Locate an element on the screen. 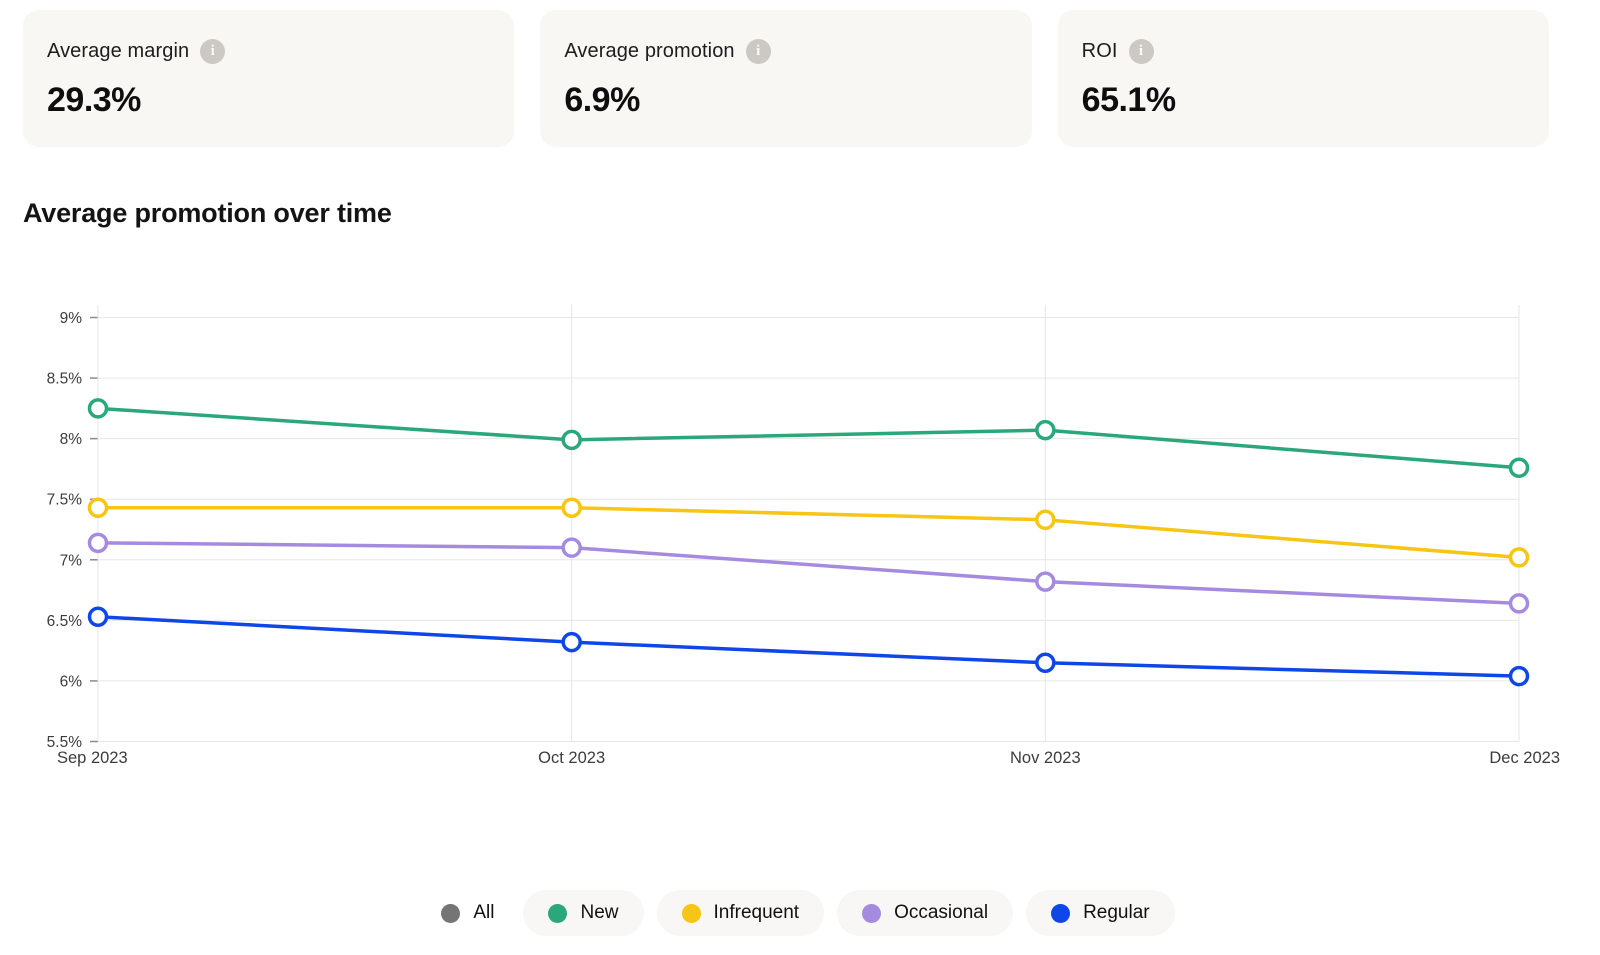  legend-item-infrequent: Infrequent is located at coordinates (740, 913).